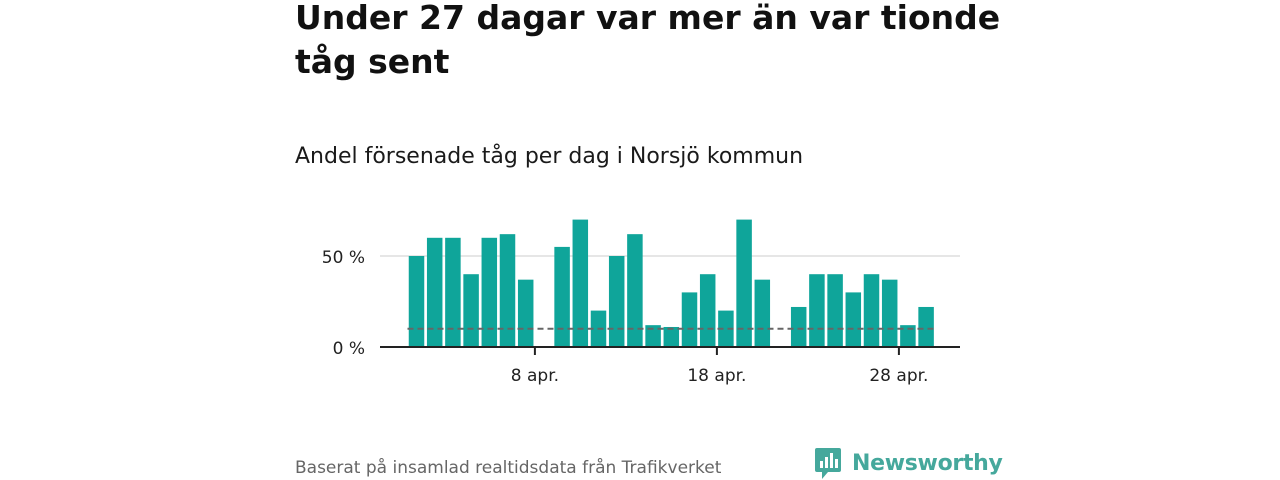 Image resolution: width=1280 pixels, height=480 pixels. I want to click on x-tick-label: 18 apr., so click(716, 376).